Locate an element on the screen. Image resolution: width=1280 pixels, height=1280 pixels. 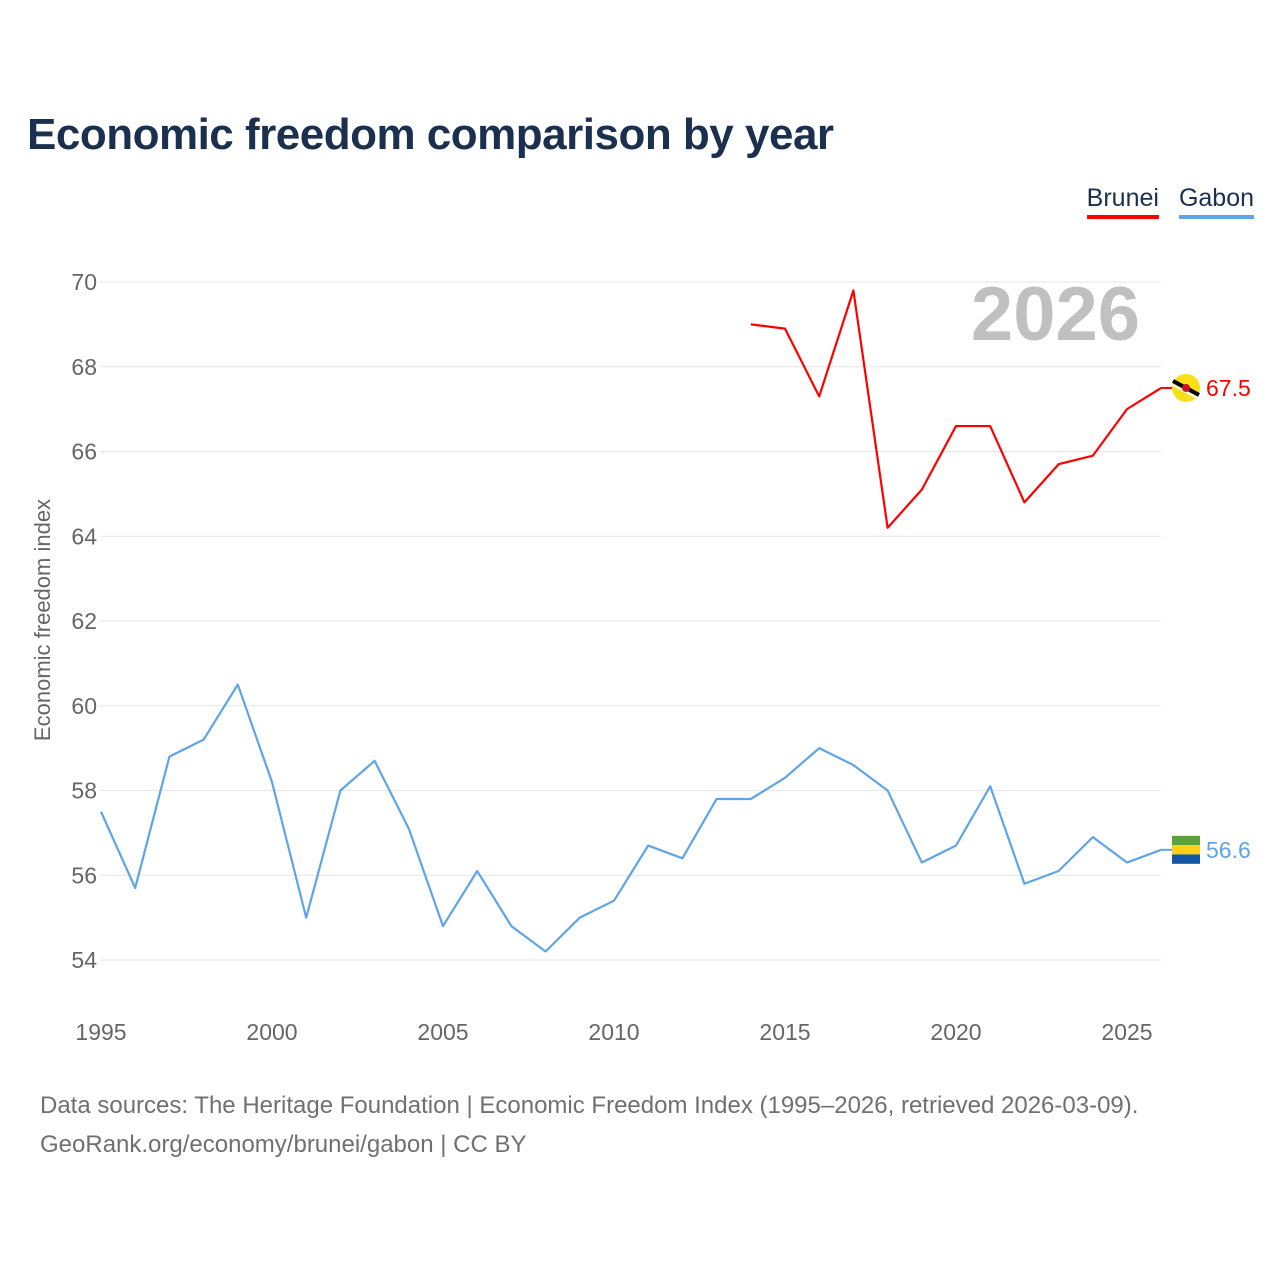
x-tick-label: 2005 is located at coordinates (442, 1032).